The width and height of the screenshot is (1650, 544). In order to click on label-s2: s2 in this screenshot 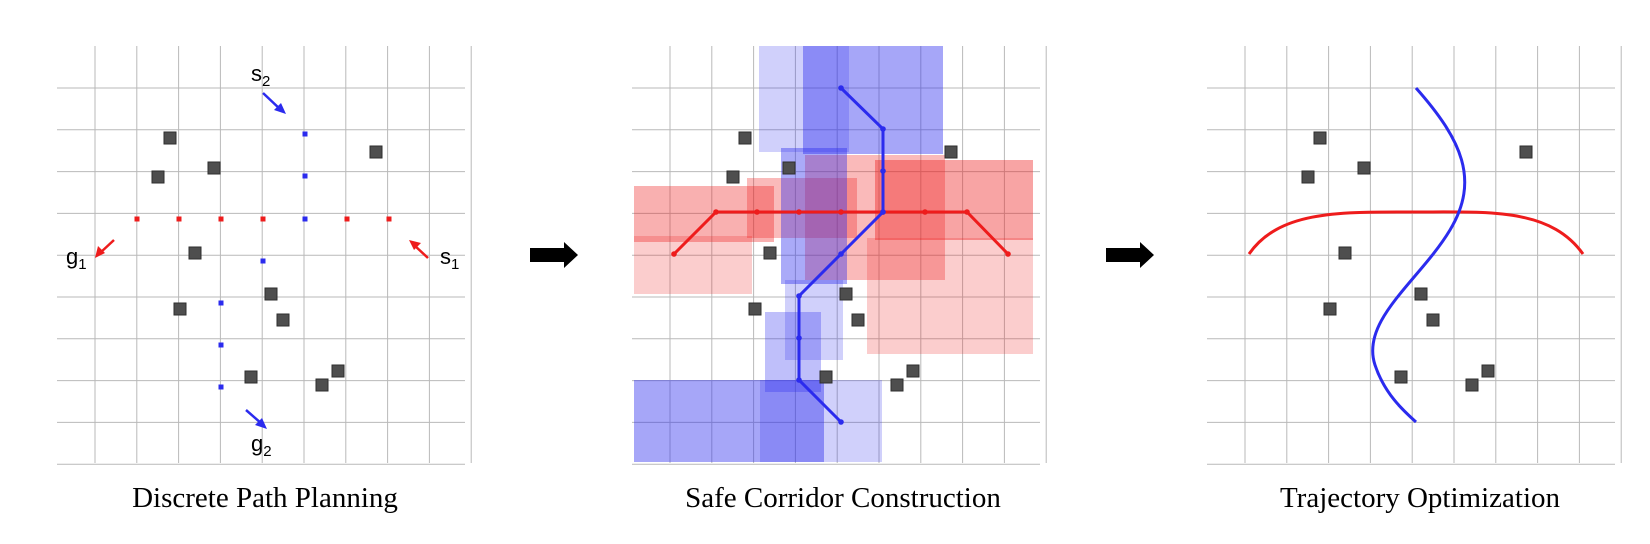, I will do `click(260, 75)`.